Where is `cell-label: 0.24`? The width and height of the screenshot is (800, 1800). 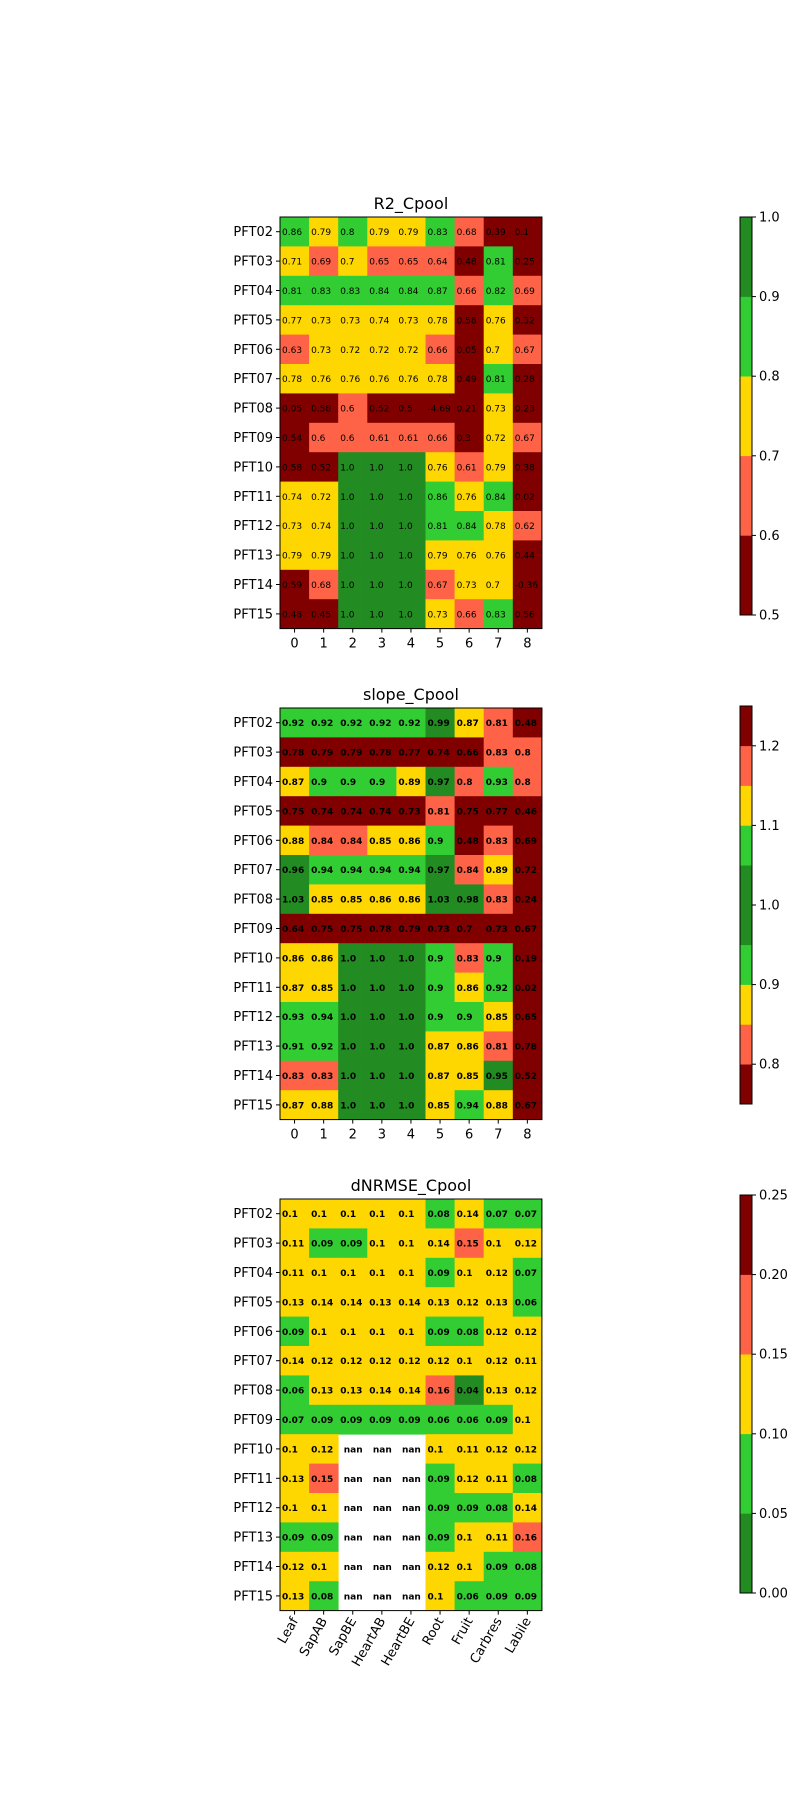
cell-label: 0.24 is located at coordinates (526, 901).